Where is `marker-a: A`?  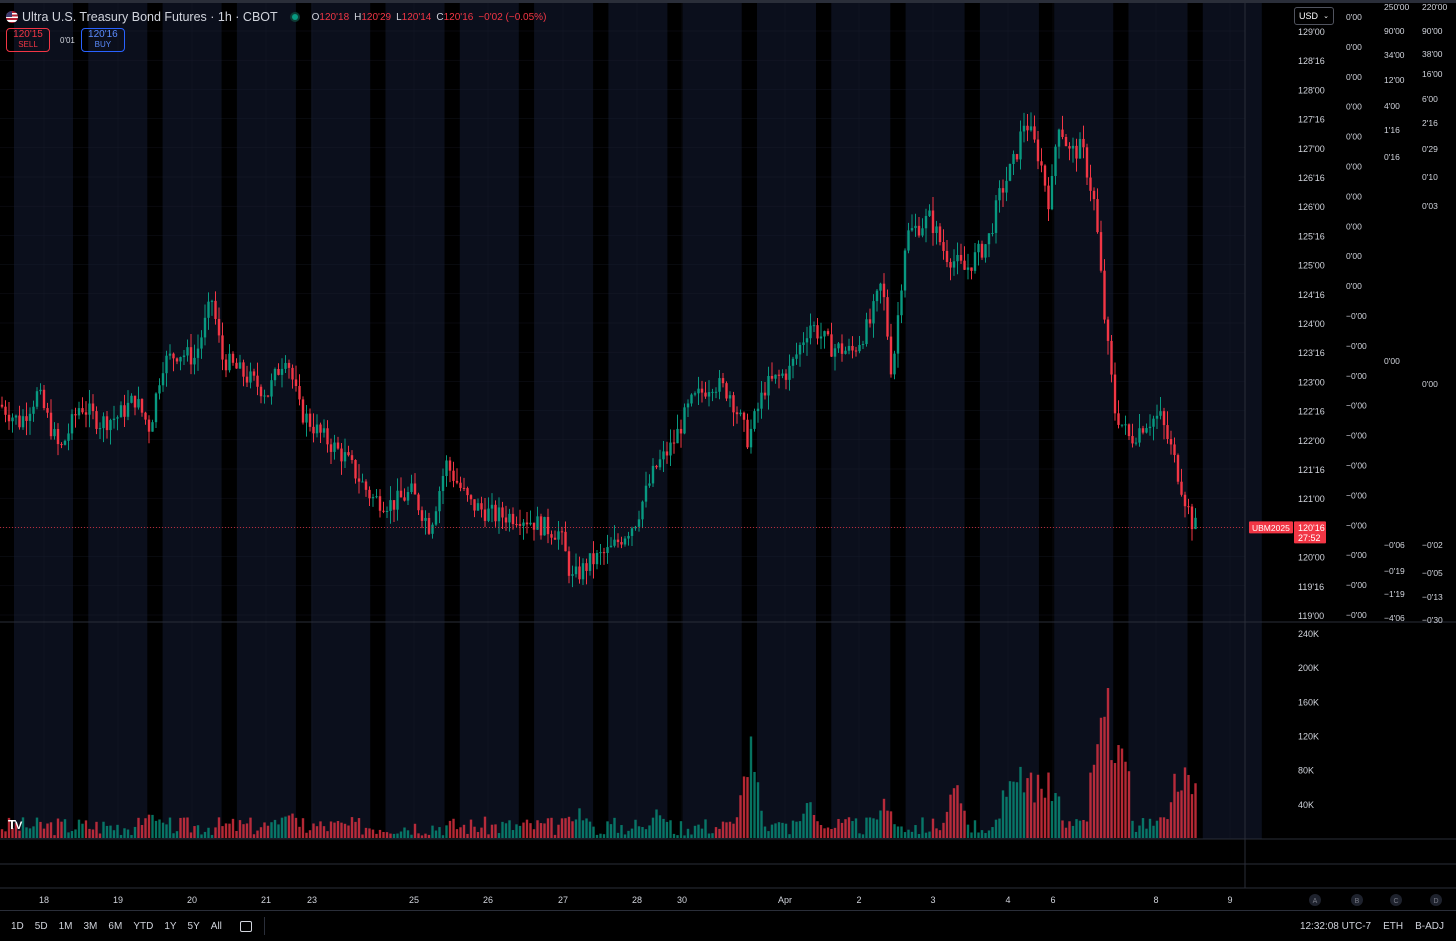
marker-a: A is located at coordinates (1315, 900).